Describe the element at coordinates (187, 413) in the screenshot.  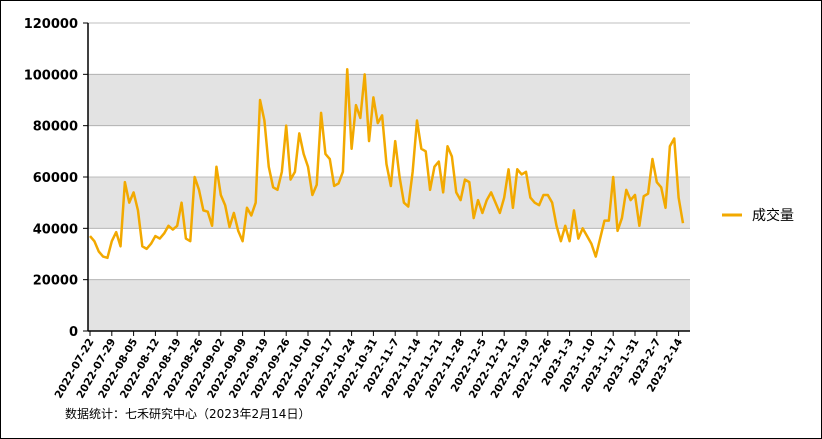
I see `source-note: 数据统计：七禾研究中心（2023年2月14日）` at that location.